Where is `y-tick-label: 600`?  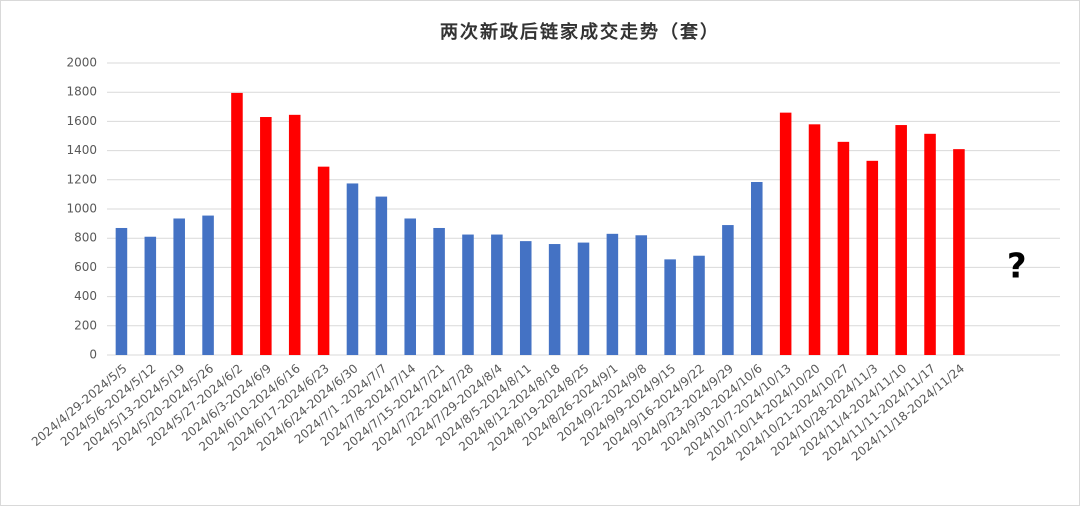 y-tick-label: 600 is located at coordinates (85, 267).